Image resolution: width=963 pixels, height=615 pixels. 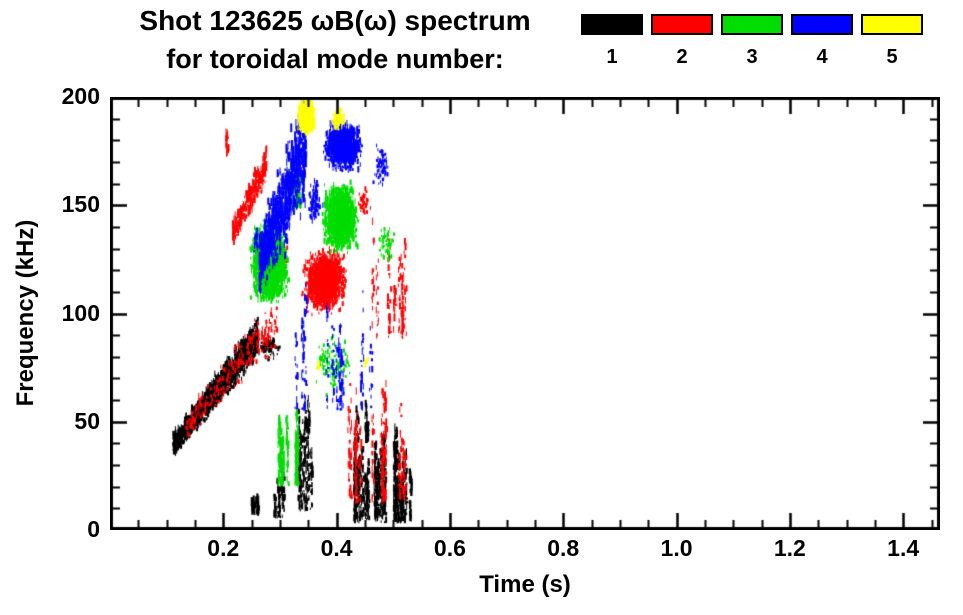 What do you see at coordinates (80, 312) in the screenshot?
I see `y-tick-100: 100` at bounding box center [80, 312].